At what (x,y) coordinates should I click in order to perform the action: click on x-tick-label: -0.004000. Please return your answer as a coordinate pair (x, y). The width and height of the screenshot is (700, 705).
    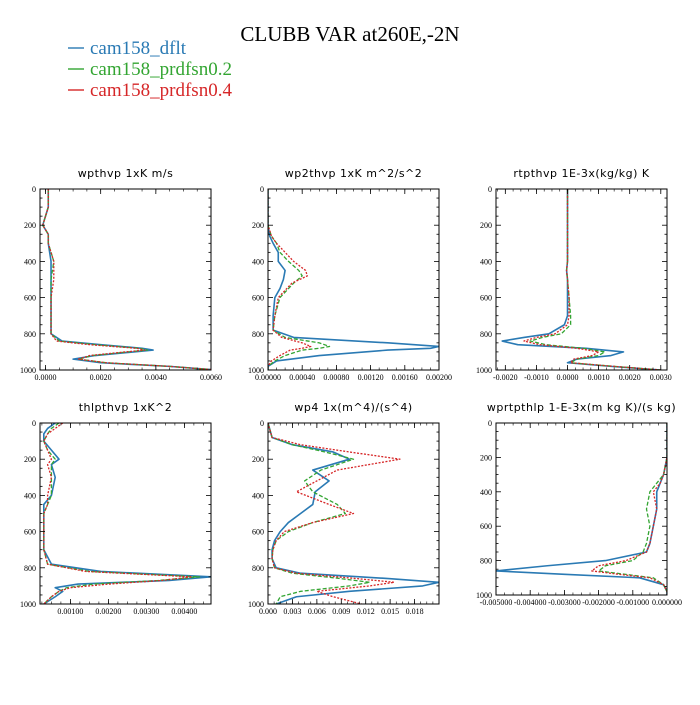
    Looking at the image, I should click on (530, 602).